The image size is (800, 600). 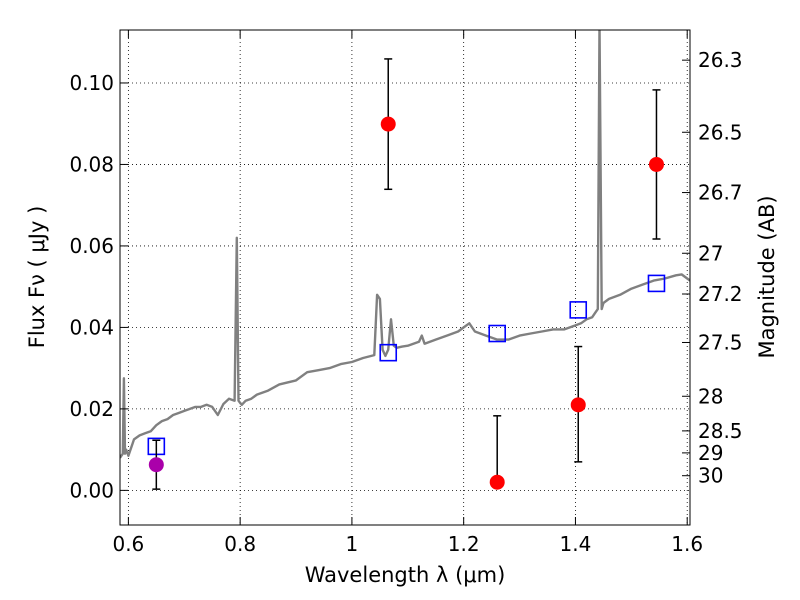 I want to click on y-tick-label: 0.08, so click(x=91, y=164).